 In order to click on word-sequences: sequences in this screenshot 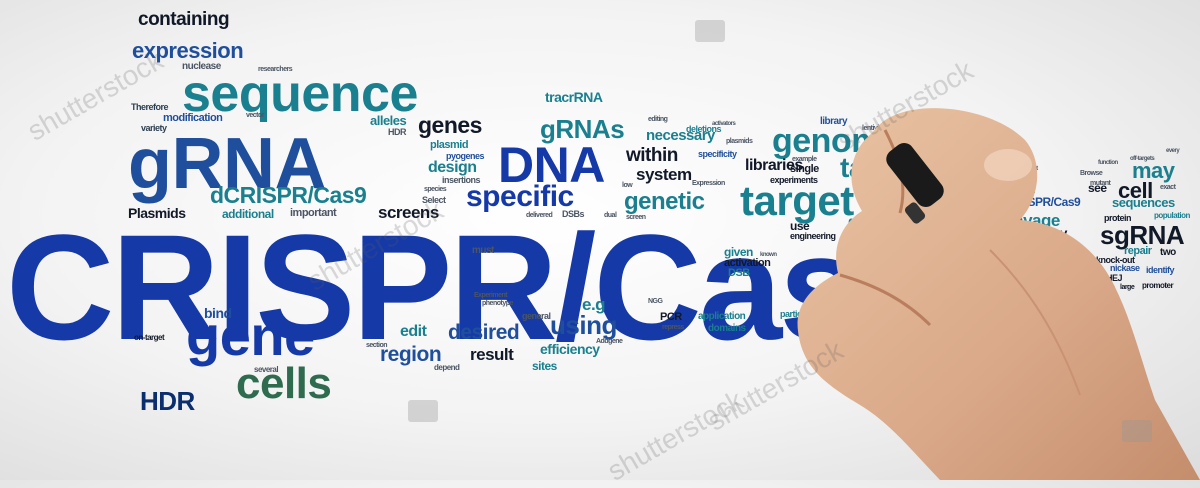, I will do `click(1143, 202)`.